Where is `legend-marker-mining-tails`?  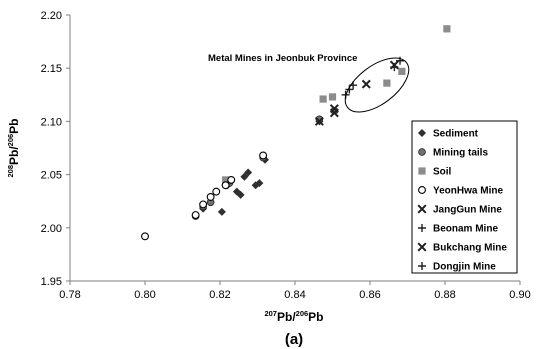
legend-marker-mining-tails is located at coordinates (422, 152).